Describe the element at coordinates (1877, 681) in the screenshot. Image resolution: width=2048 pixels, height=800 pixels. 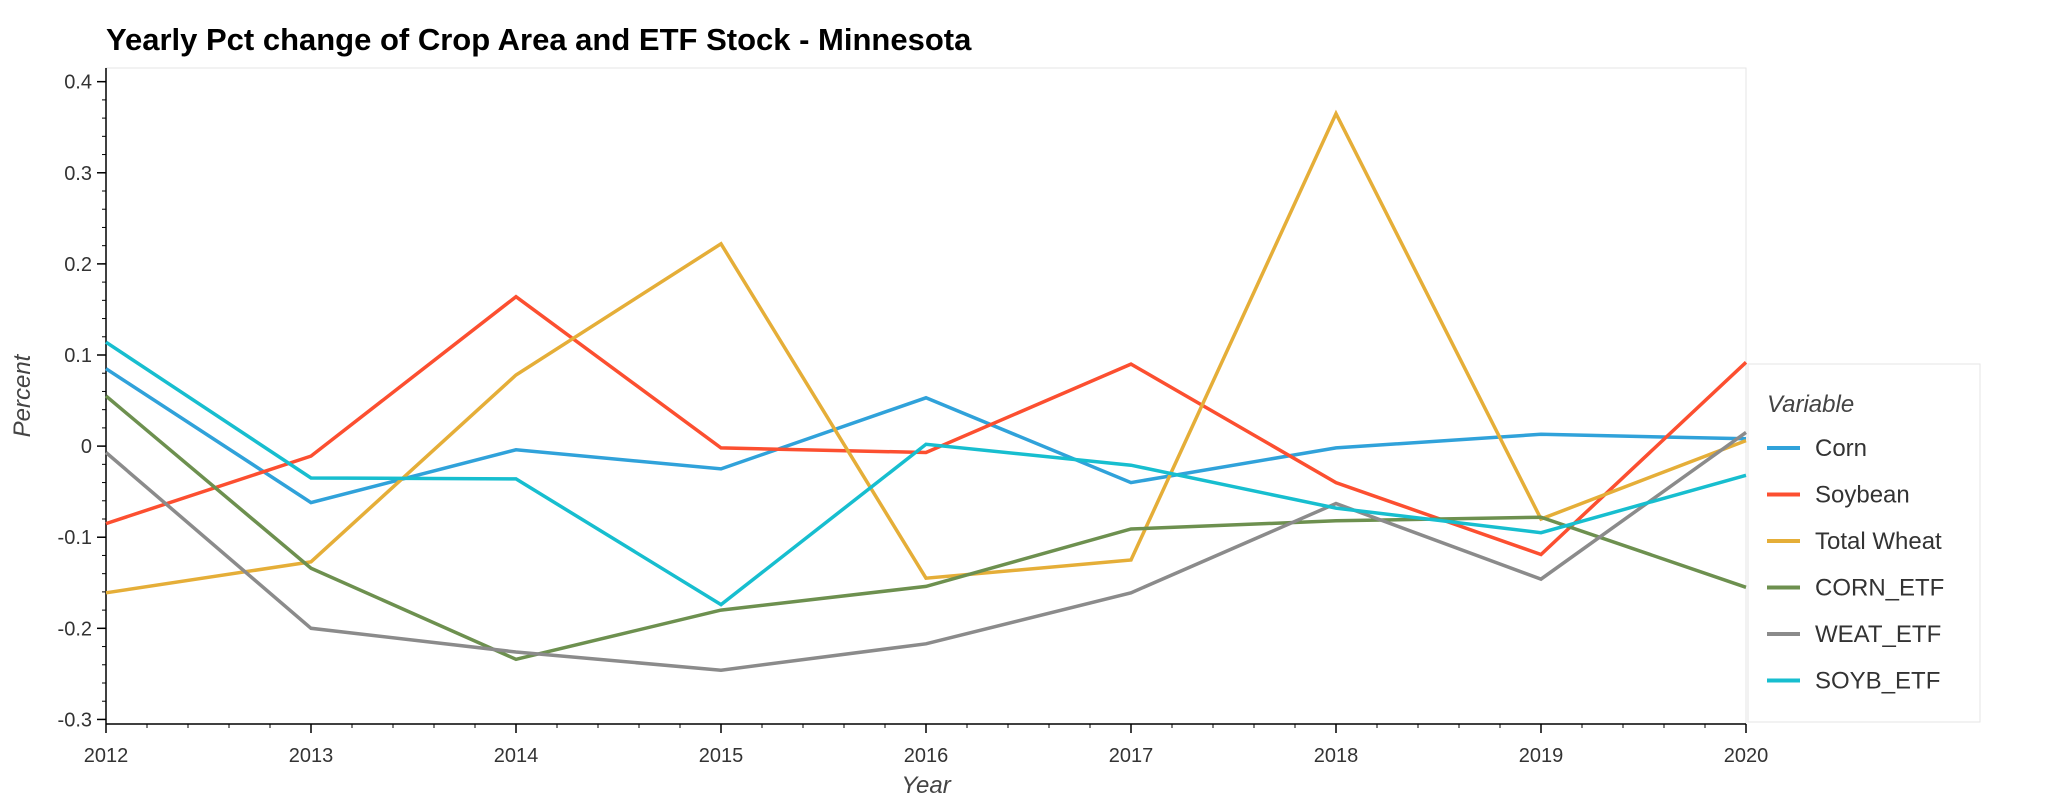
I see `legend-label: SOYB_ETF` at that location.